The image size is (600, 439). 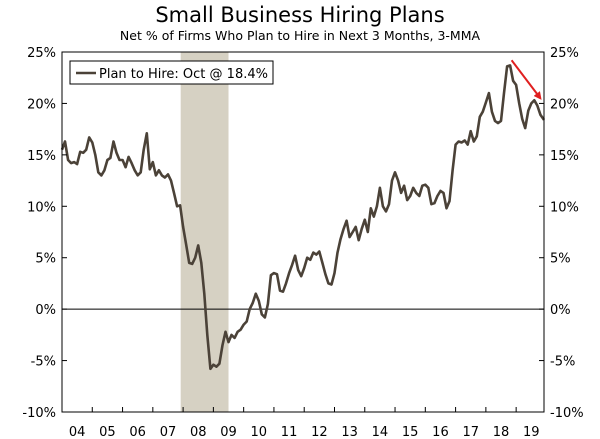 I want to click on y-tick-label-right: -5%, so click(x=562, y=362).